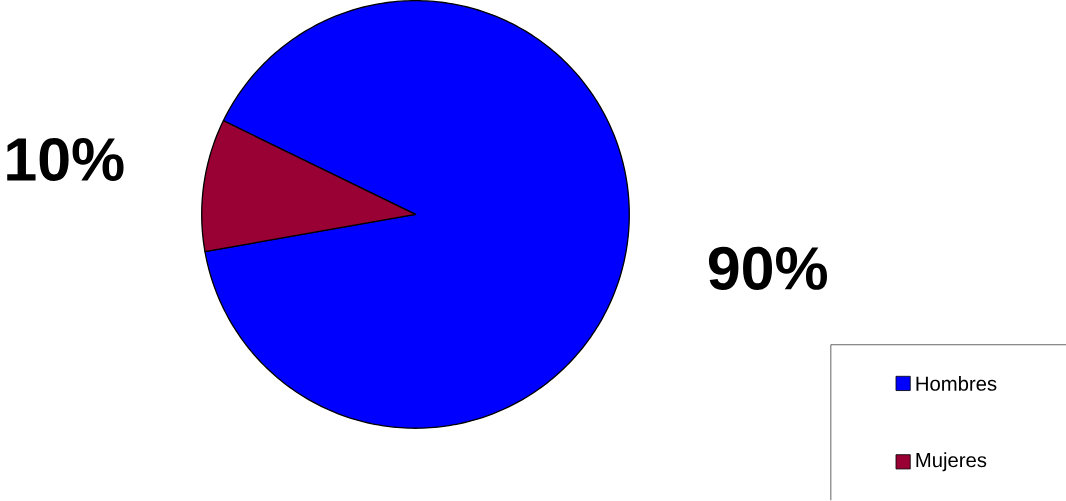 Image resolution: width=1066 pixels, height=501 pixels. I want to click on legend-label: Hombres, so click(956, 384).